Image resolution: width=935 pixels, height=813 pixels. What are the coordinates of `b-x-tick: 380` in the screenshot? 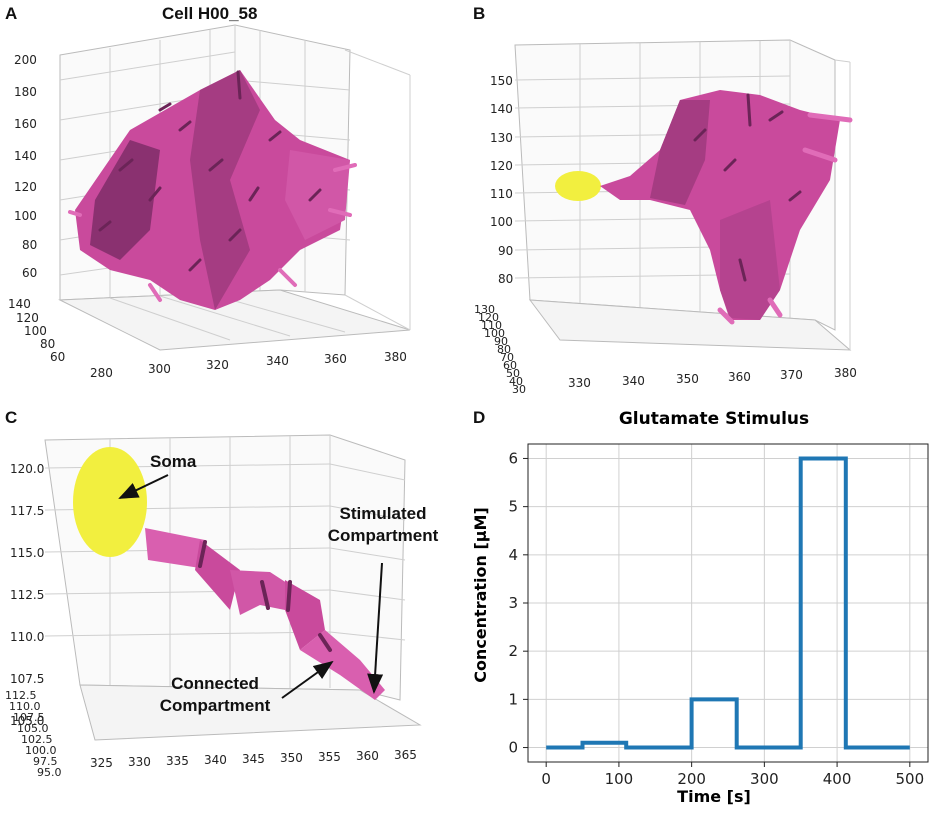 It's located at (845, 373).